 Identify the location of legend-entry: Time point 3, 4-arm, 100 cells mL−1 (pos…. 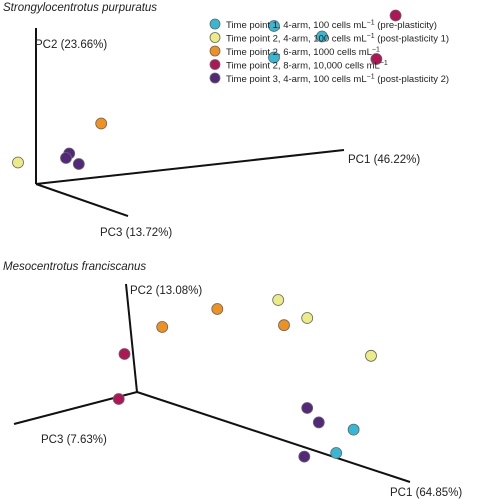
(337, 80).